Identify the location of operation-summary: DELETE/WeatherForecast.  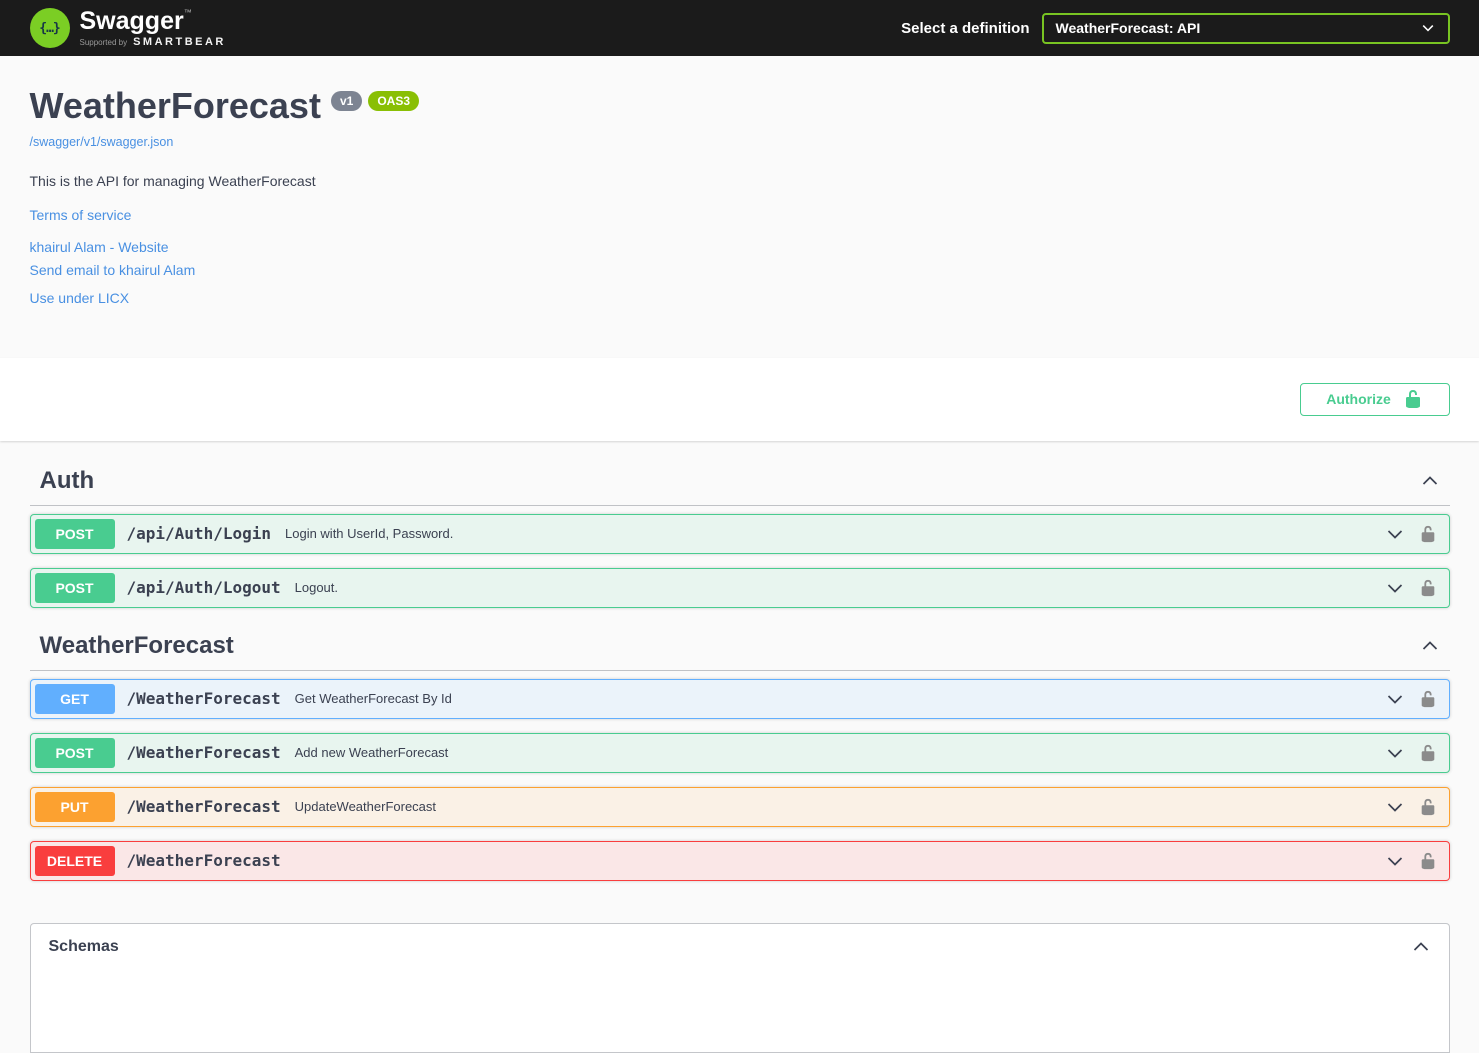
(740, 861).